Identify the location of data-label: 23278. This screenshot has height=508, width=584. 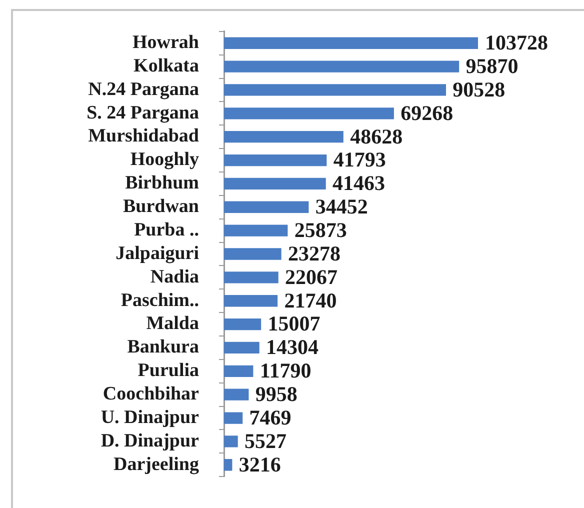
(314, 253).